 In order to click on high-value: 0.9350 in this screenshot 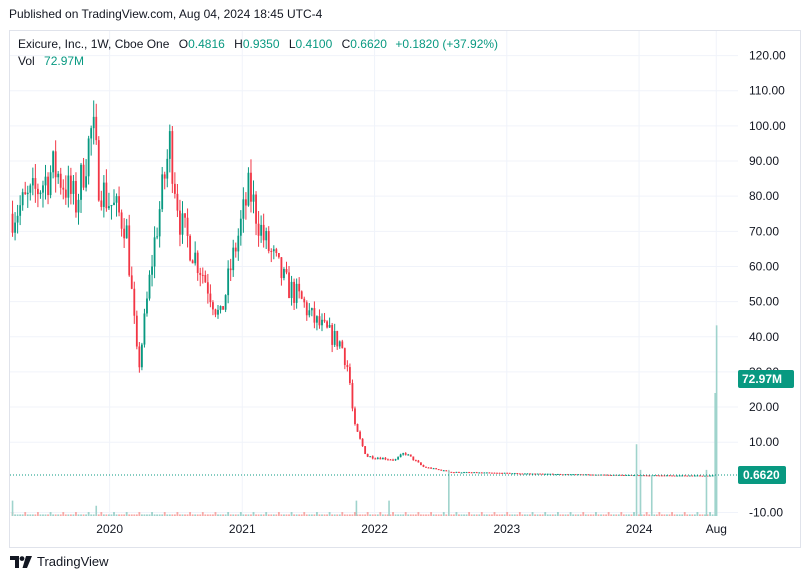, I will do `click(261, 44)`.